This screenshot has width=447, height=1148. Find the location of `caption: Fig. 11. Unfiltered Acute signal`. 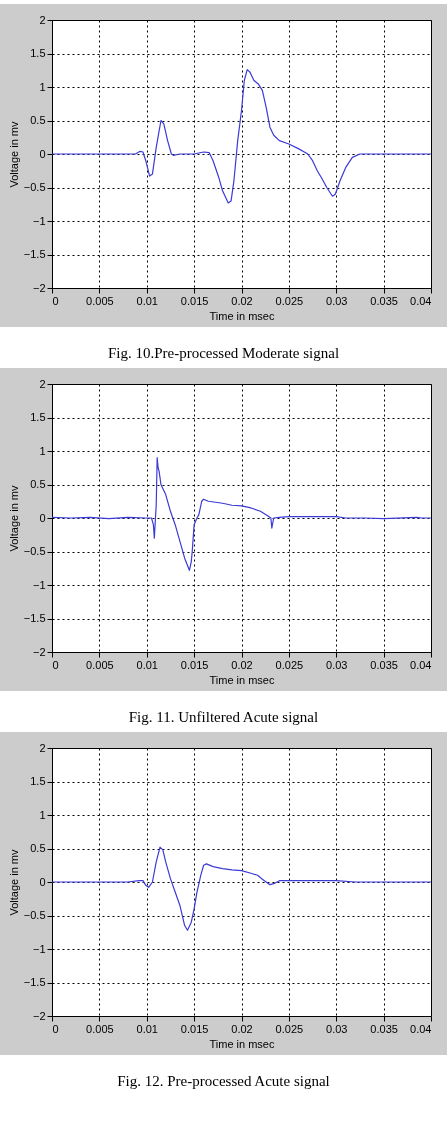

caption: Fig. 11. Unfiltered Acute signal is located at coordinates (223, 717).